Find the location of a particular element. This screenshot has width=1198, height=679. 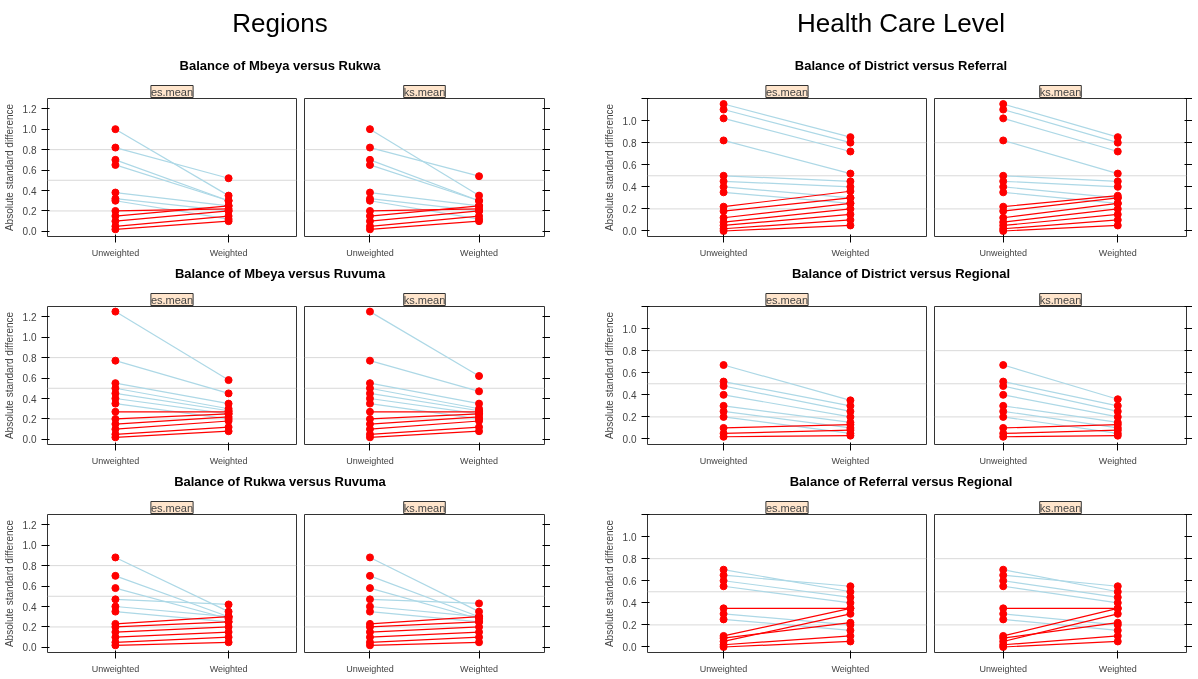

chart-title: Balance of Referral versus Regional is located at coordinates (901, 481).